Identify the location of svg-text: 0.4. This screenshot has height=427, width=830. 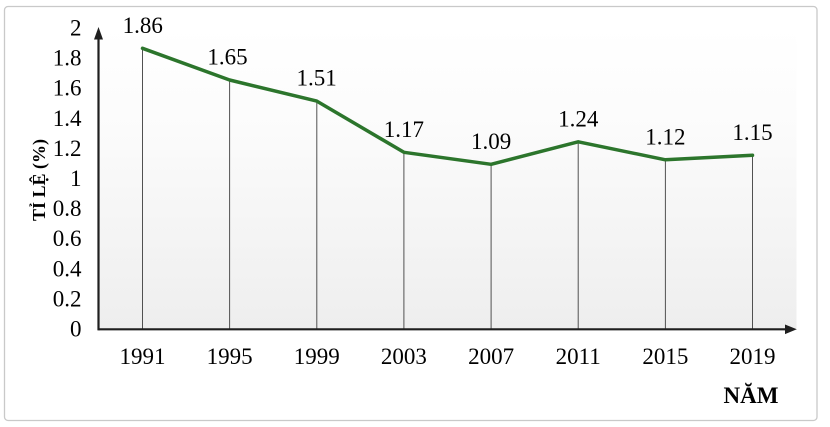
(67, 268).